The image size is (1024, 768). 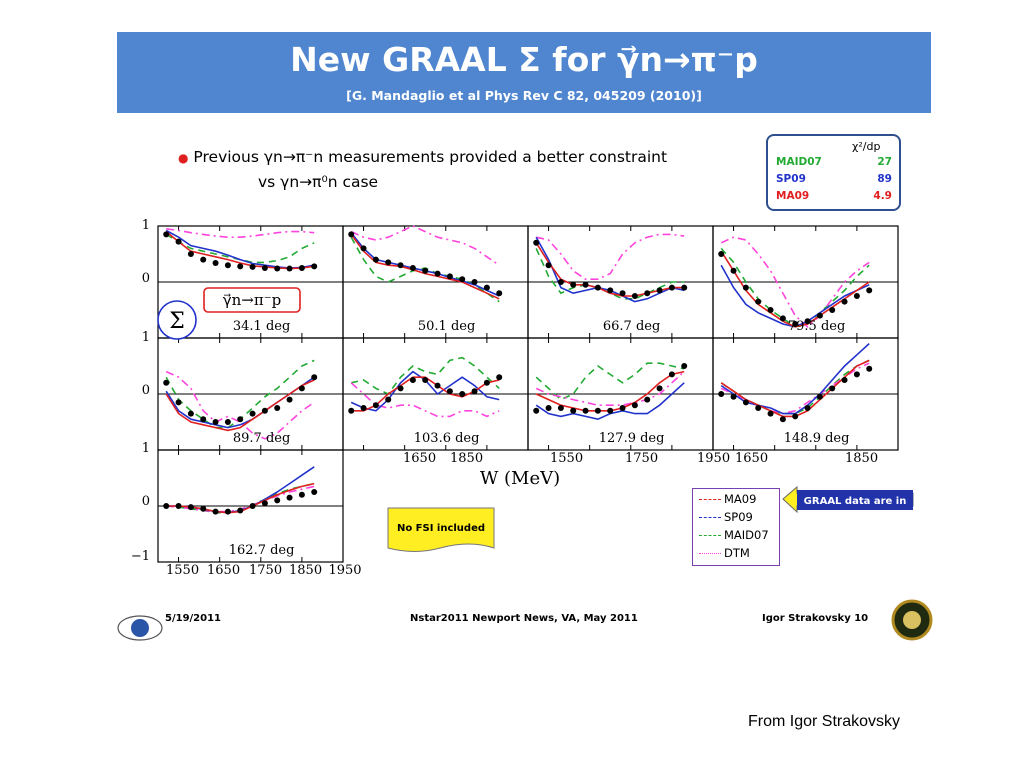 I want to click on graal-arrow-text: GRAAL data are in, so click(x=855, y=501).